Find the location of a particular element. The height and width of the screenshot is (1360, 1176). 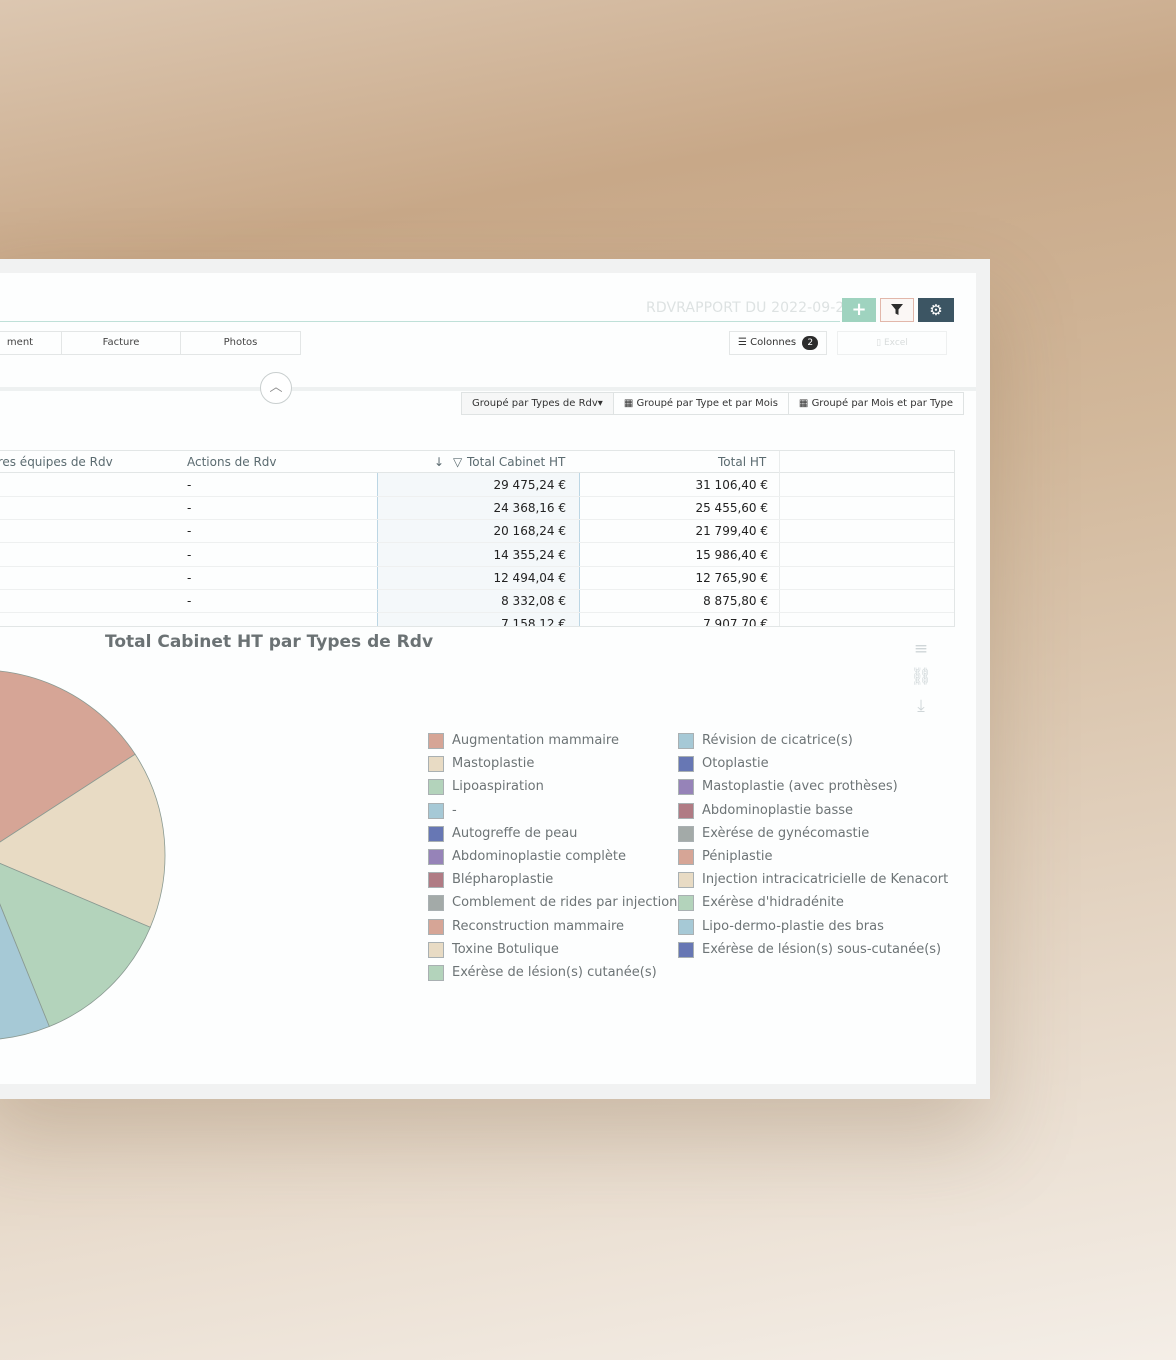

table-row: - 29 475,24 € 31 106,40 € is located at coordinates (477, 485).